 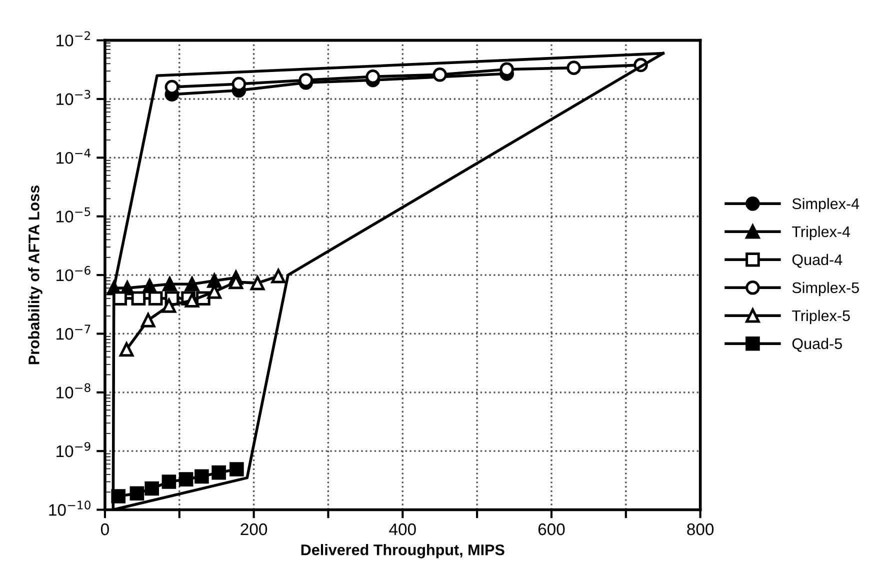 I want to click on x-tick-label: 800, so click(x=700, y=529).